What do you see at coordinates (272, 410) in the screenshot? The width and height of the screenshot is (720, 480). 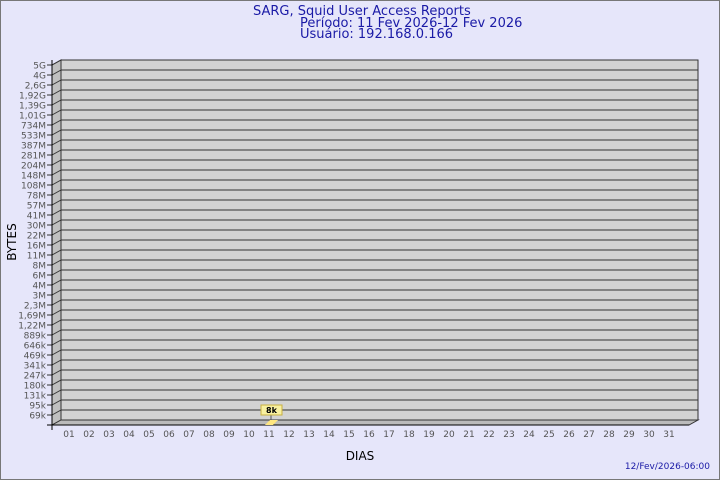 I see `bar-label: 8k` at bounding box center [272, 410].